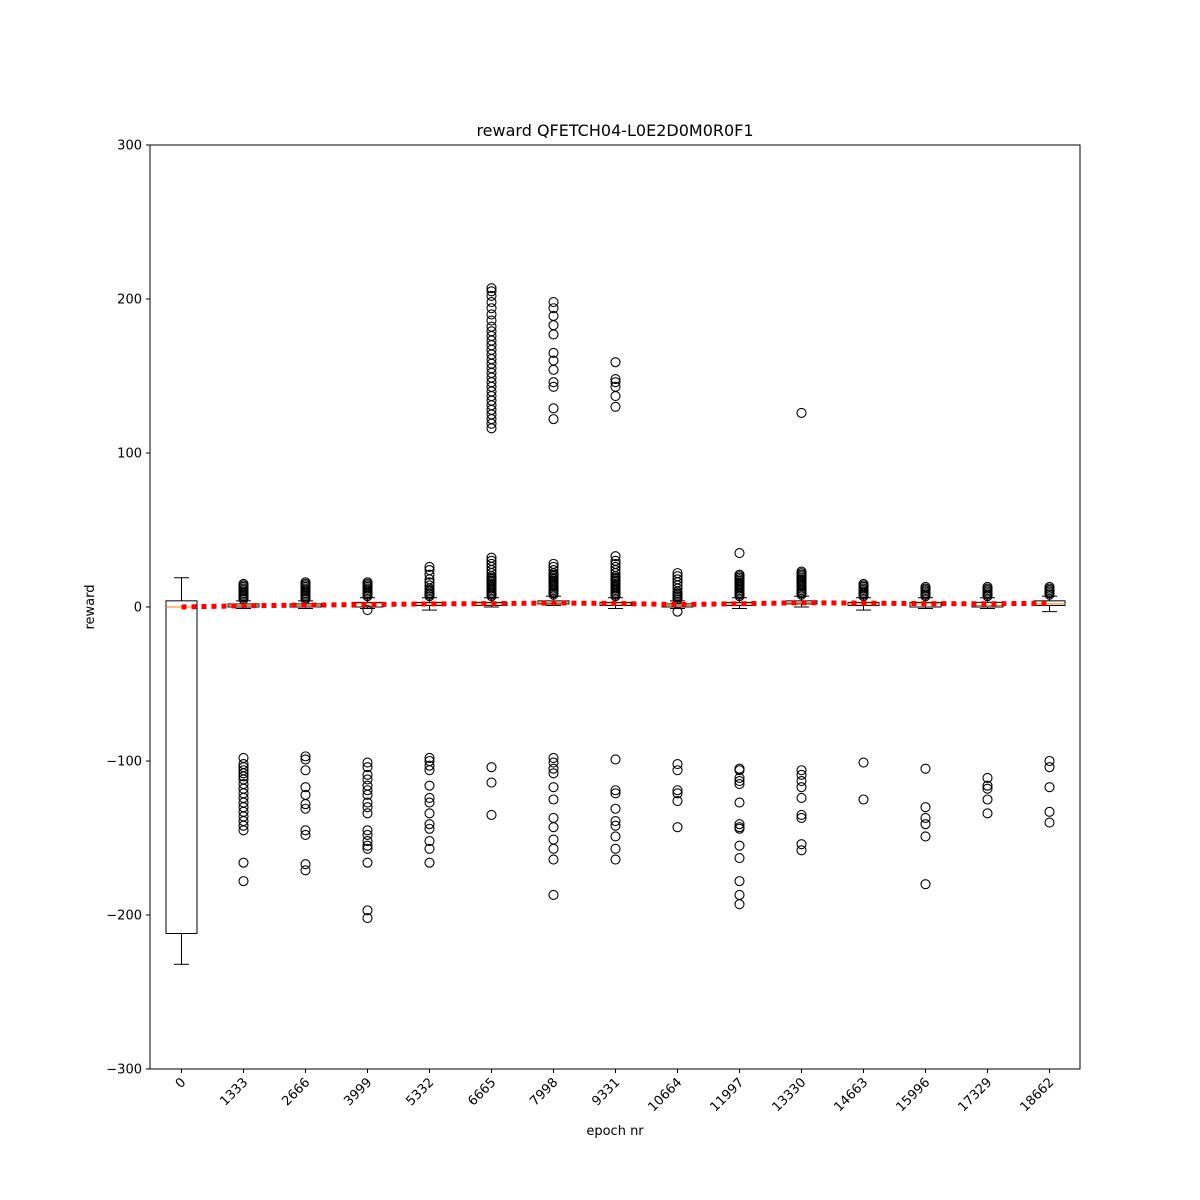 The image size is (1200, 1200). Describe the element at coordinates (138, 608) in the screenshot. I see `y-tick-label: 0` at that location.